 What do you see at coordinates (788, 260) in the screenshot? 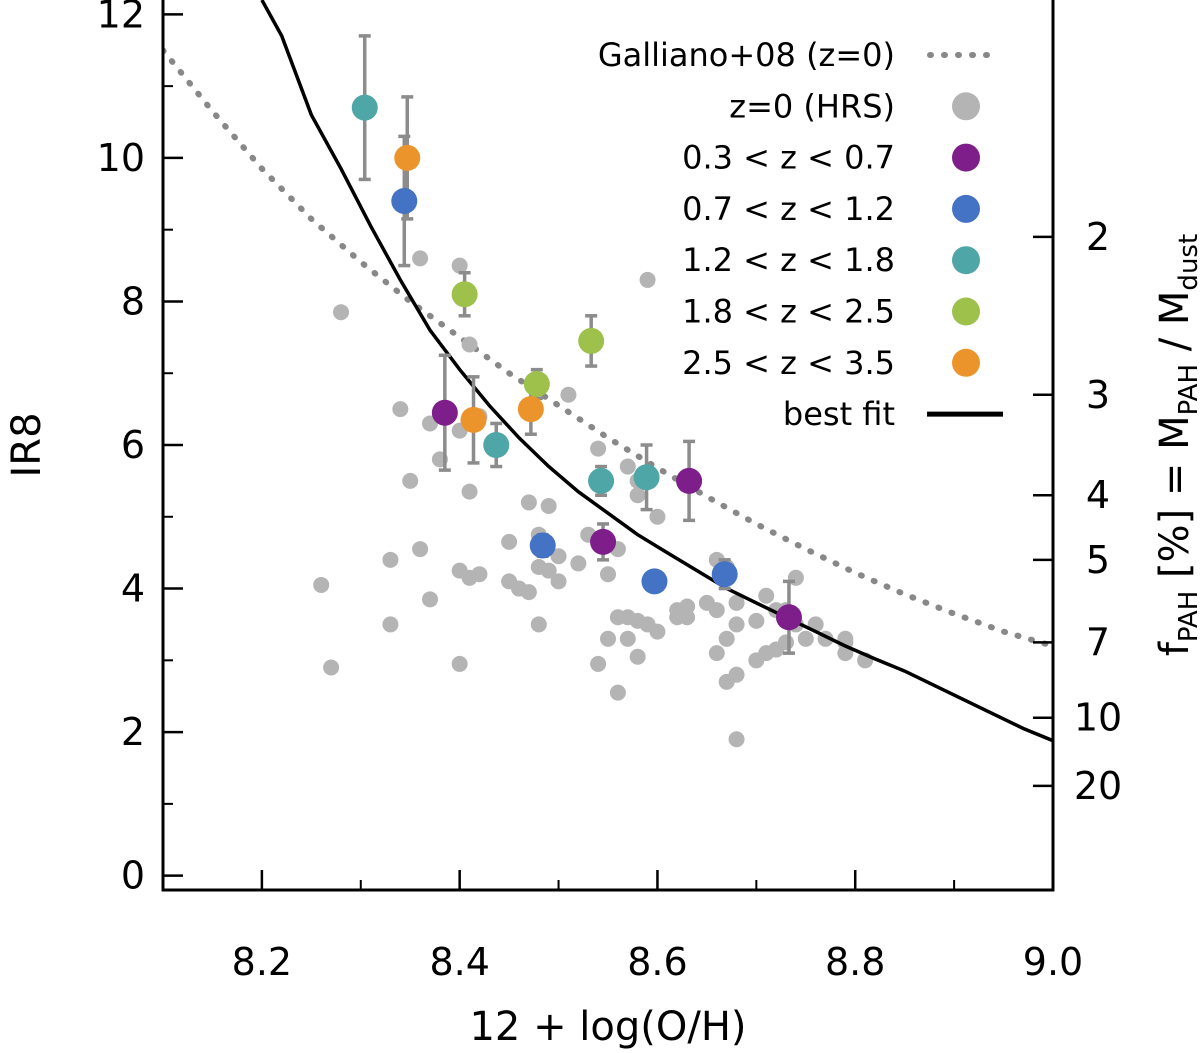
I see `legend-label: 1.2 < z < 1.8` at bounding box center [788, 260].